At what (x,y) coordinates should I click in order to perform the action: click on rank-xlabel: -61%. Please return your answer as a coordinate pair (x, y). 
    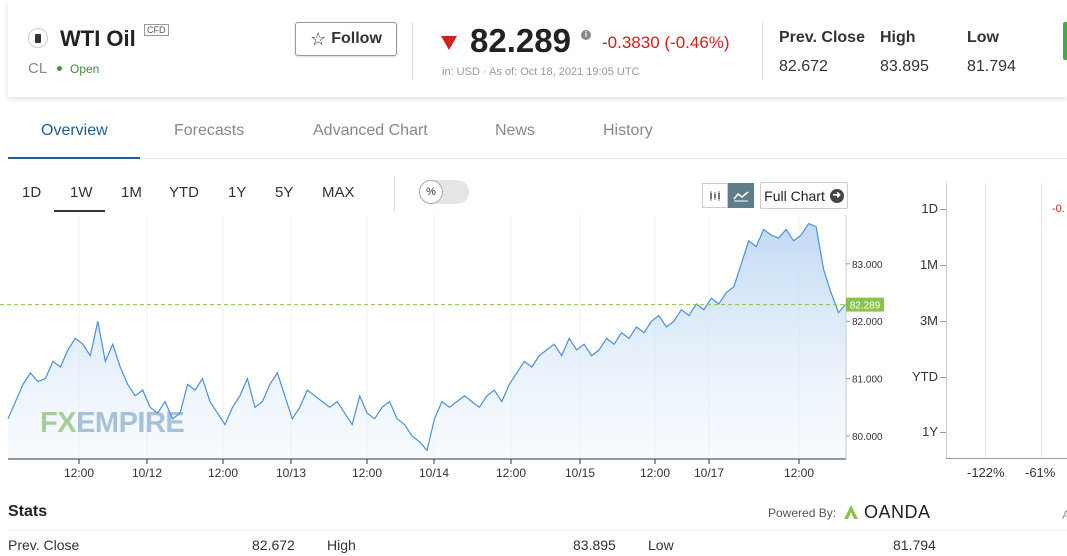
    Looking at the image, I should click on (1040, 472).